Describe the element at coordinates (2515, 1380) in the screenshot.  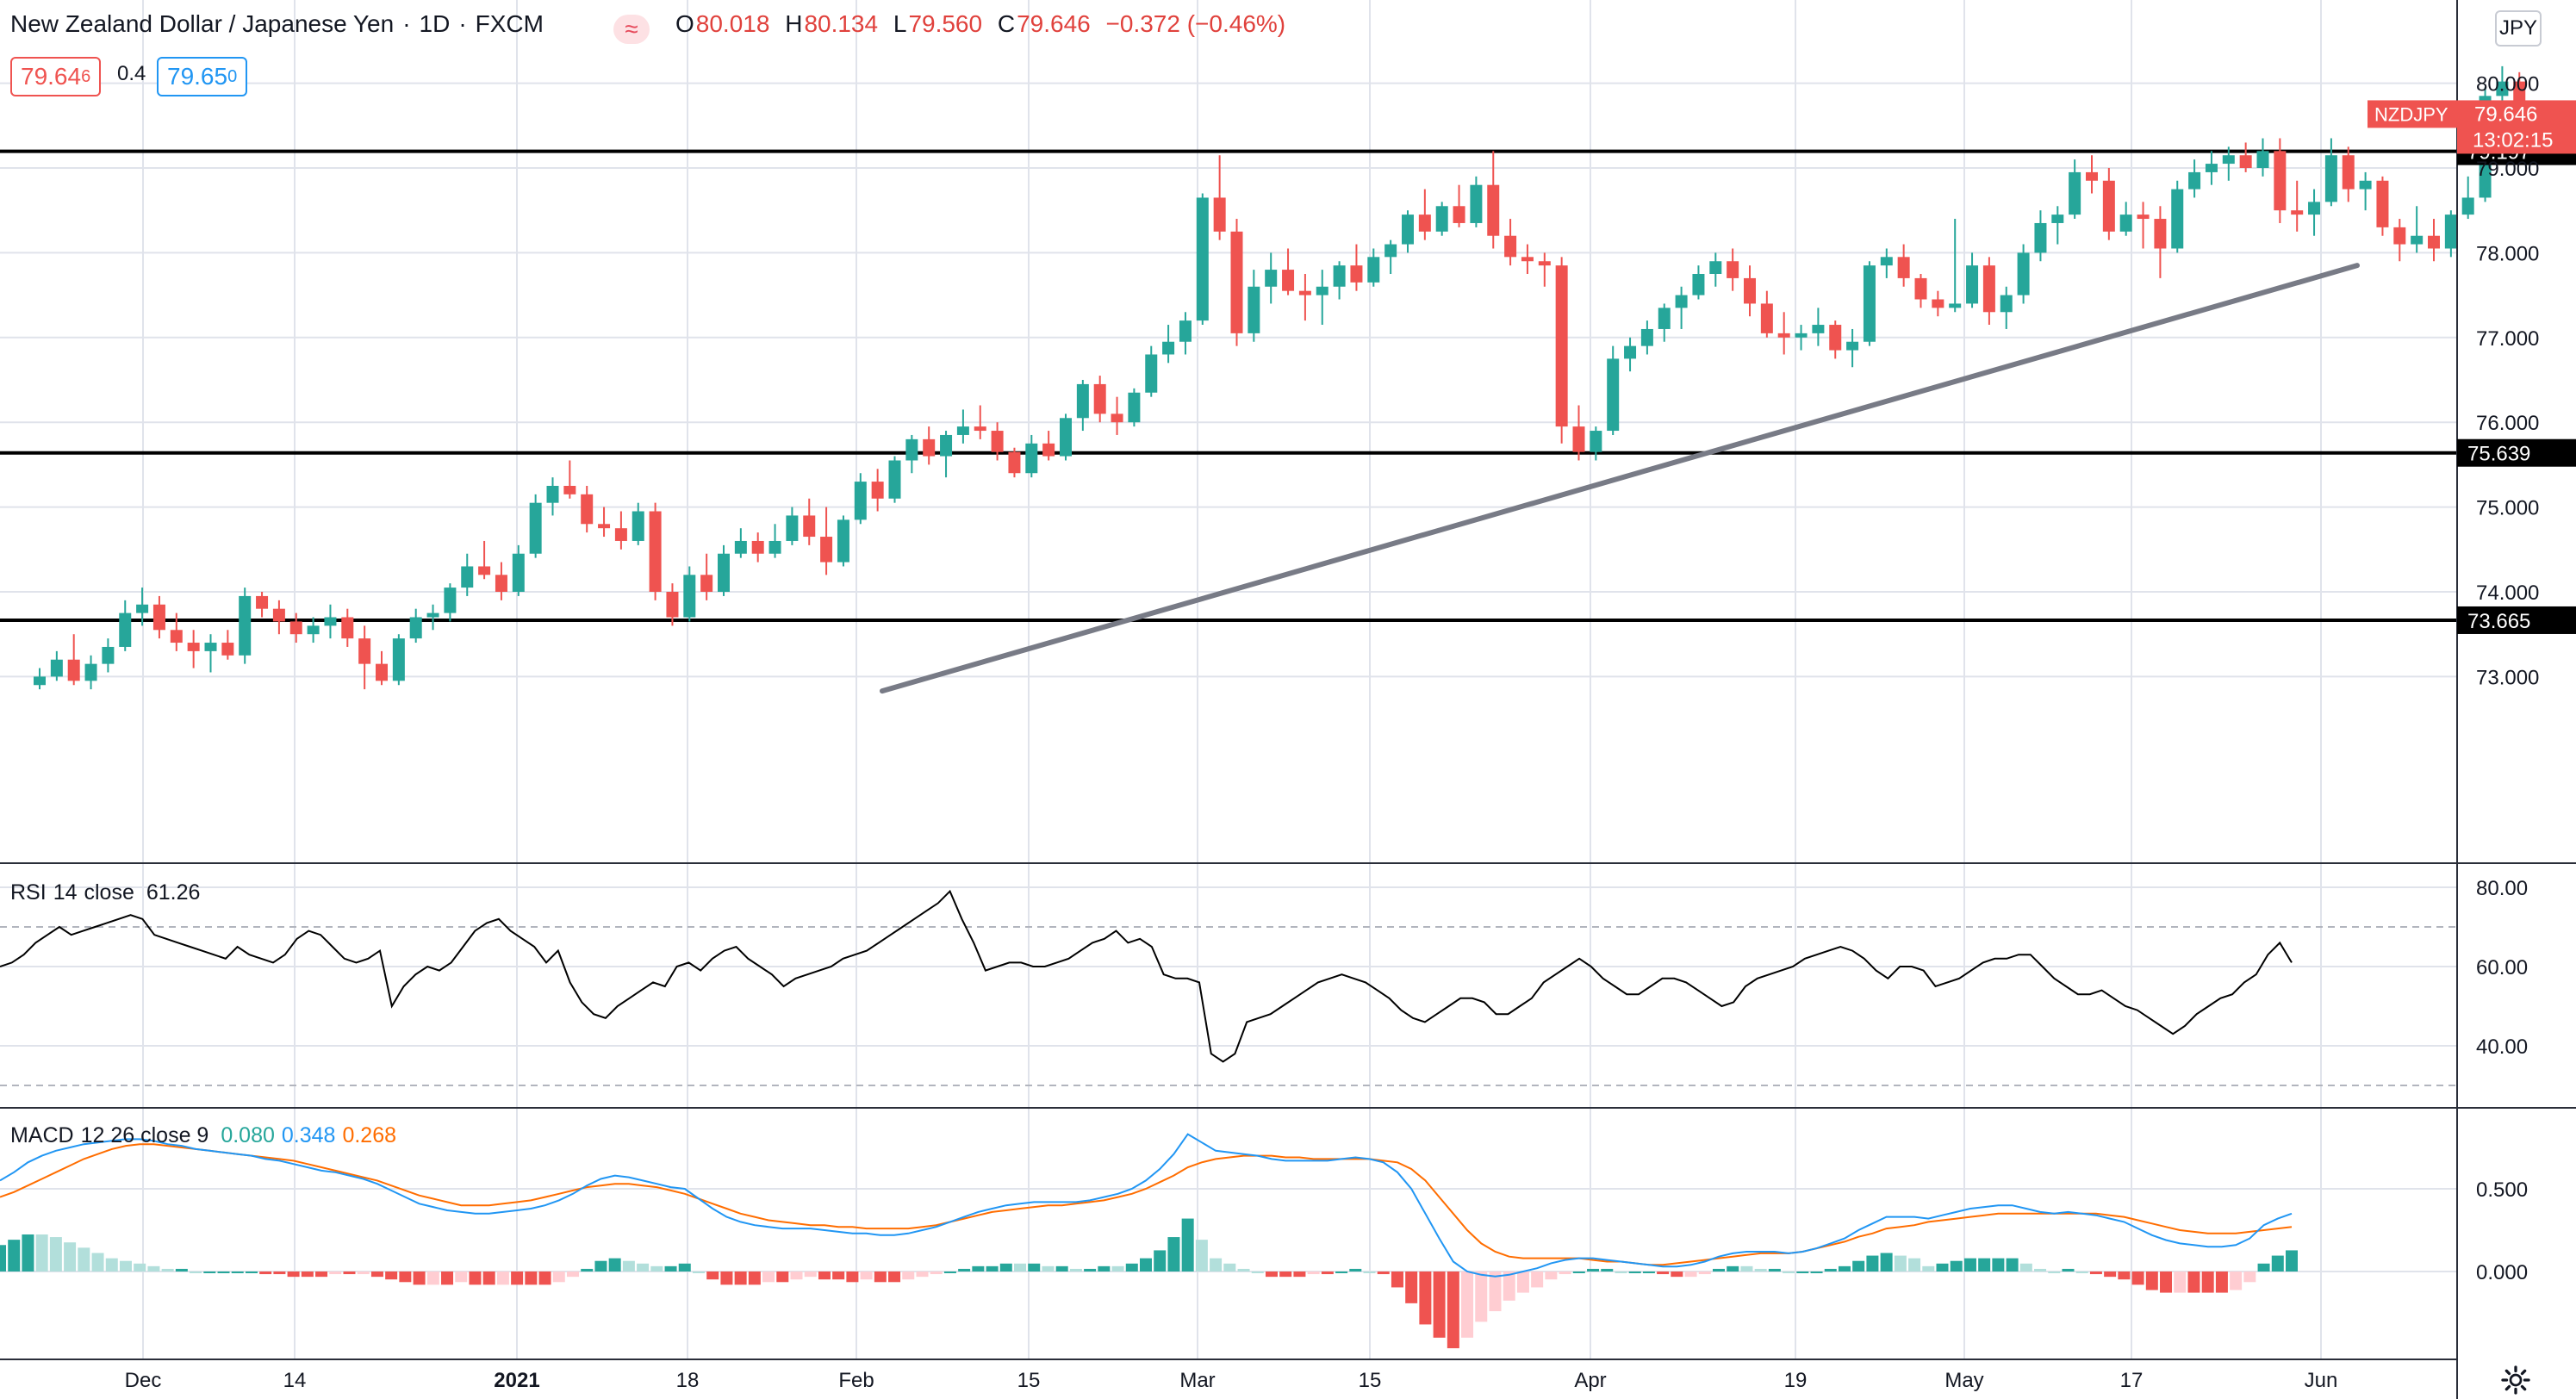
I see `gear-icon` at that location.